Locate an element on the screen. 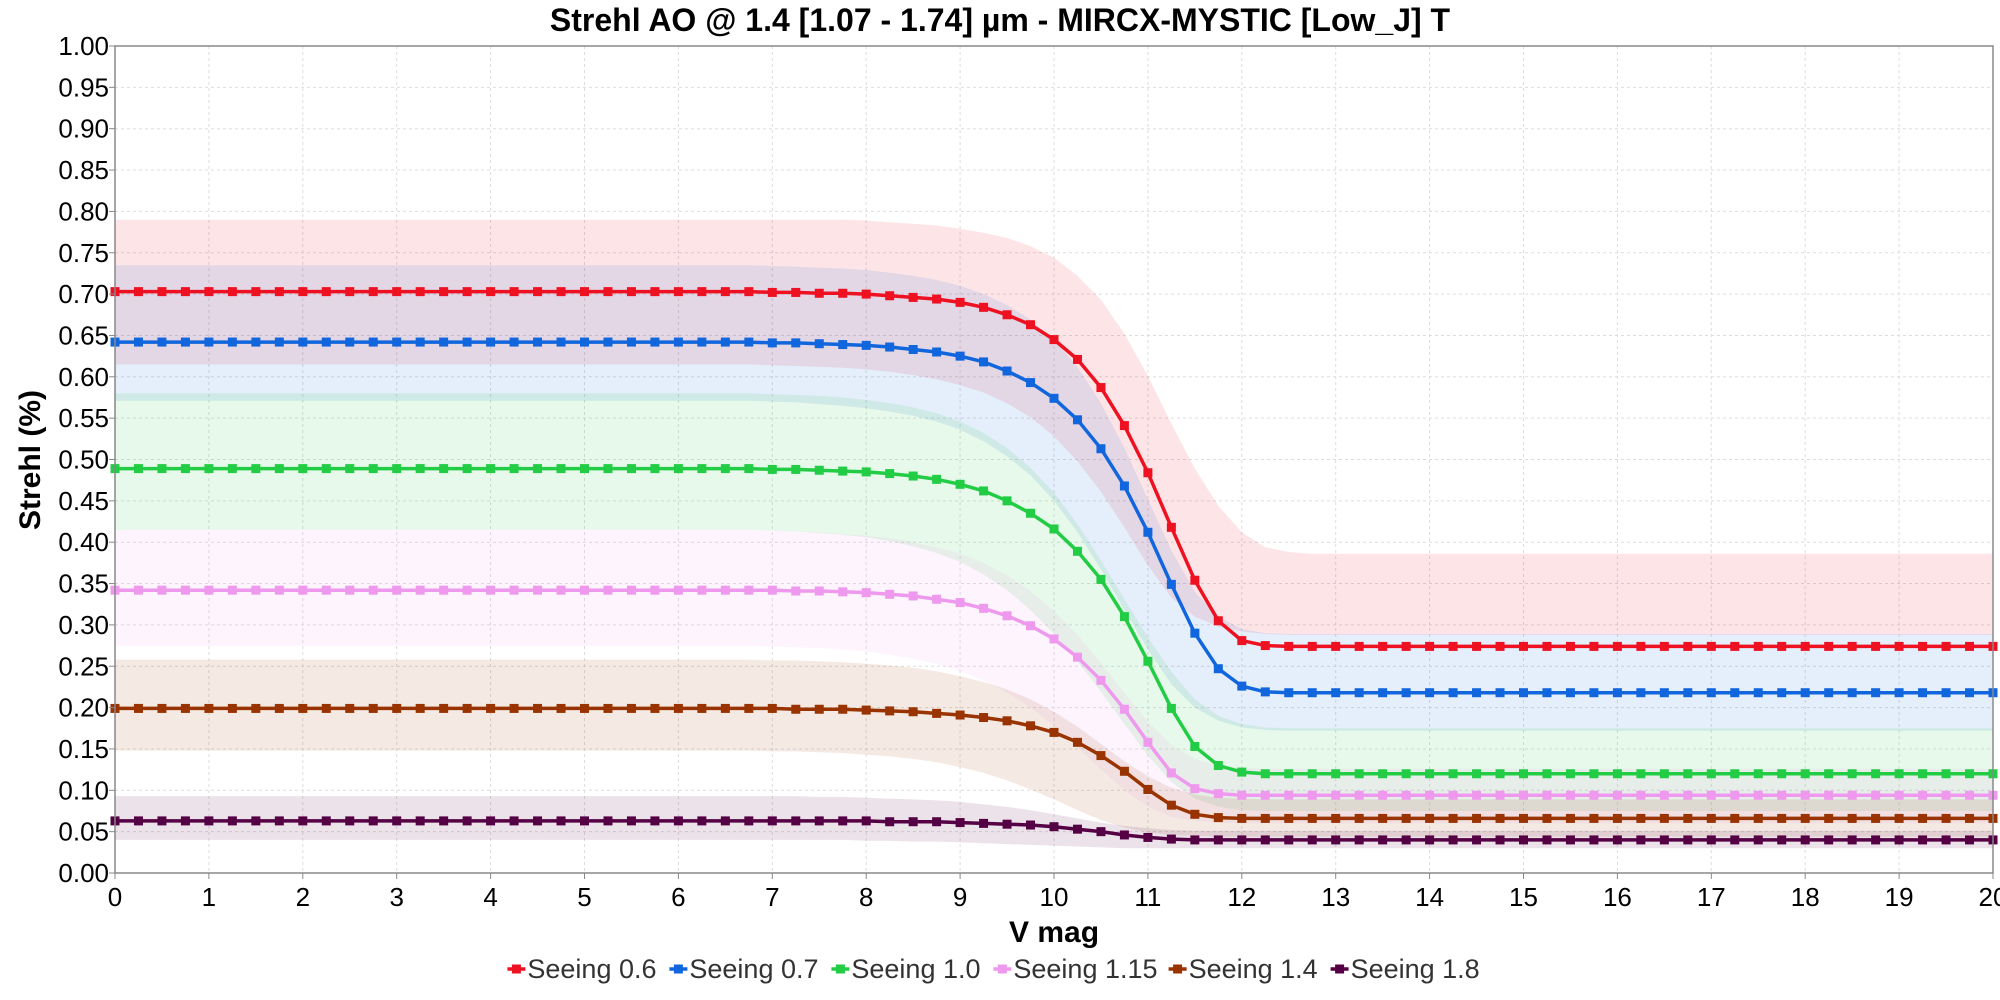 This screenshot has width=2000, height=1000. x-tick-label: 3 is located at coordinates (396, 897).